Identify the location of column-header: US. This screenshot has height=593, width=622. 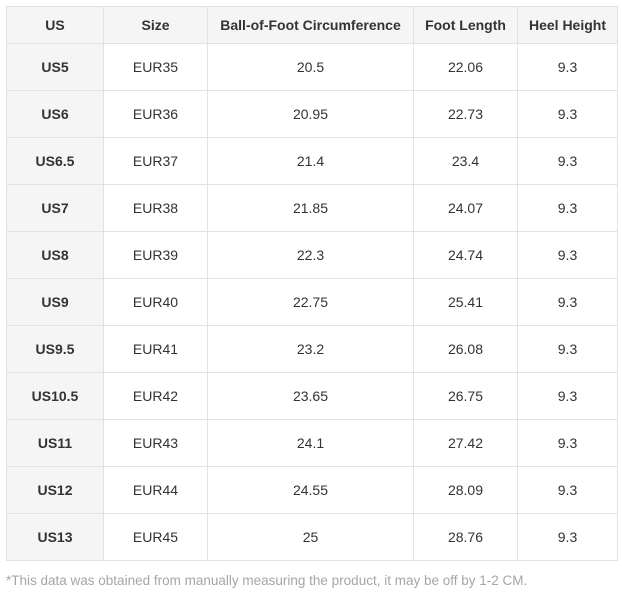
(55, 25).